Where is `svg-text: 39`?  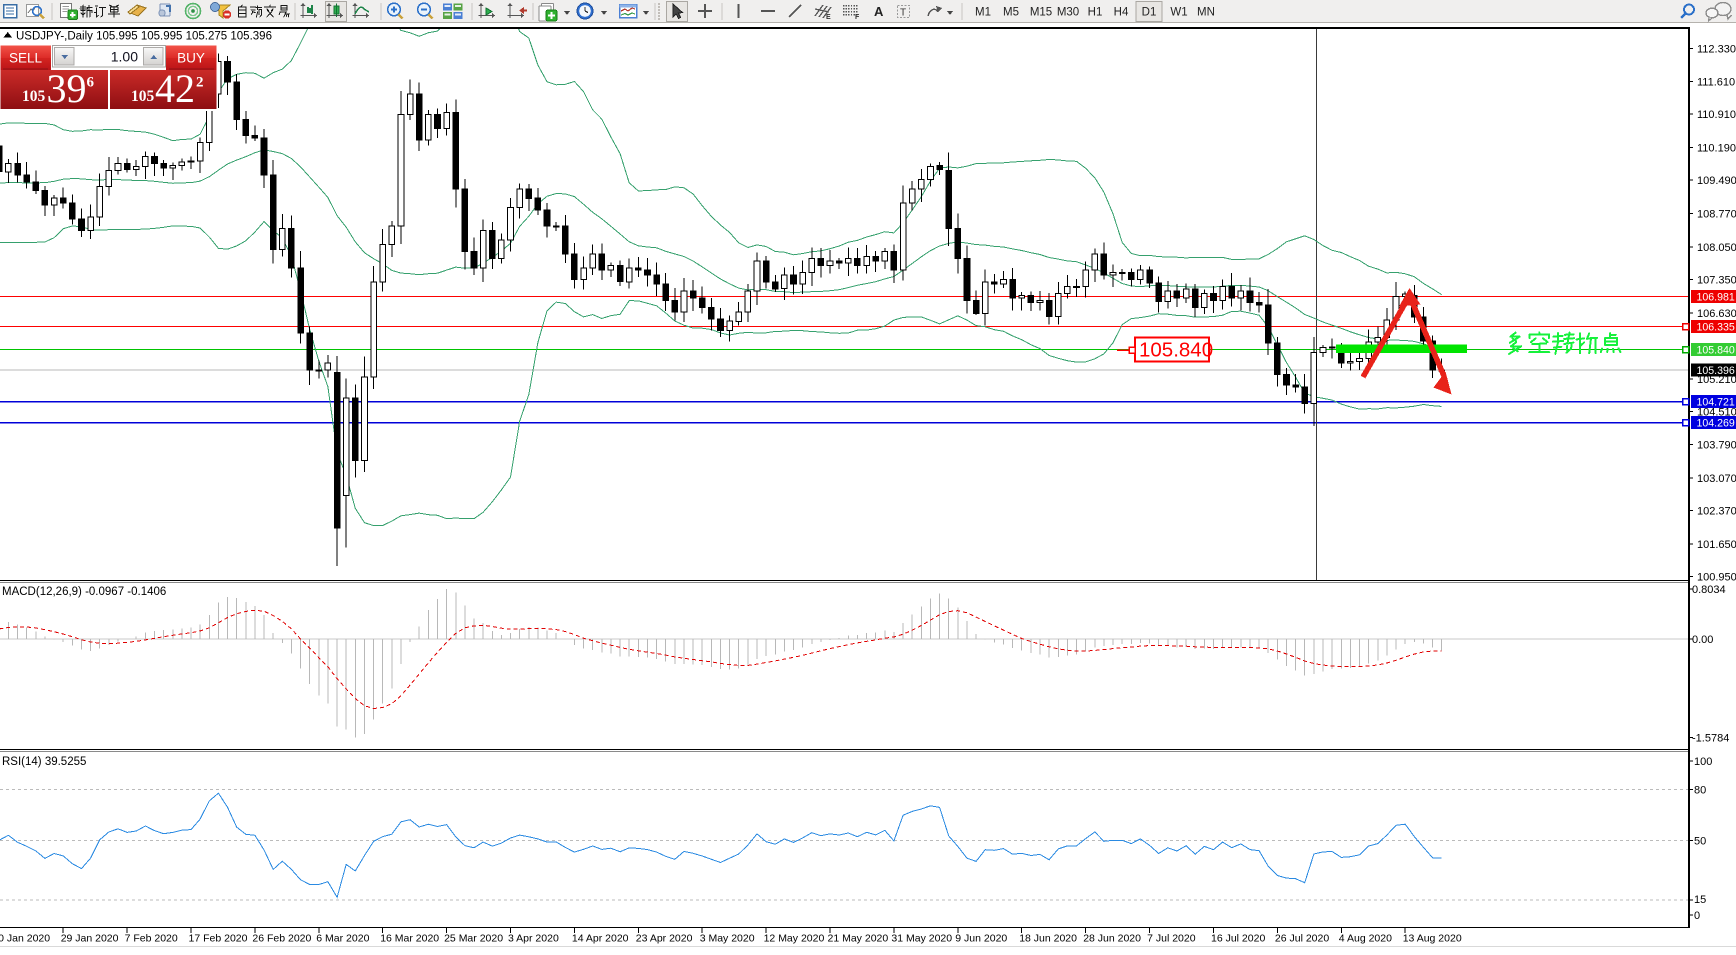 svg-text: 39 is located at coordinates (67, 88).